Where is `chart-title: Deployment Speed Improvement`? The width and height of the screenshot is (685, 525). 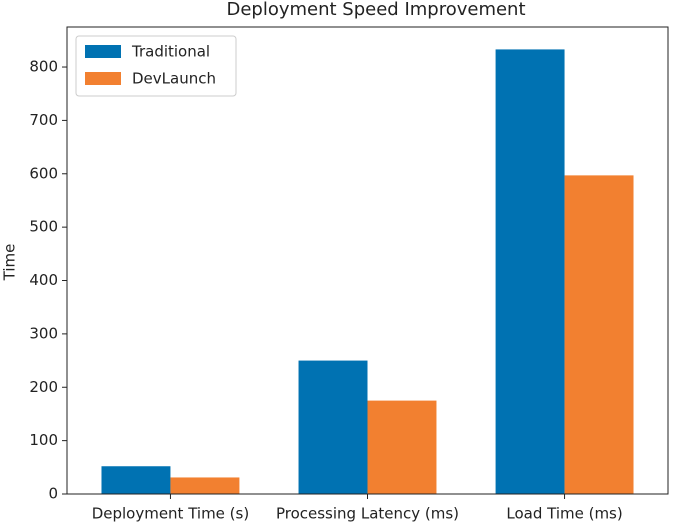 chart-title: Deployment Speed Improvement is located at coordinates (375, 10).